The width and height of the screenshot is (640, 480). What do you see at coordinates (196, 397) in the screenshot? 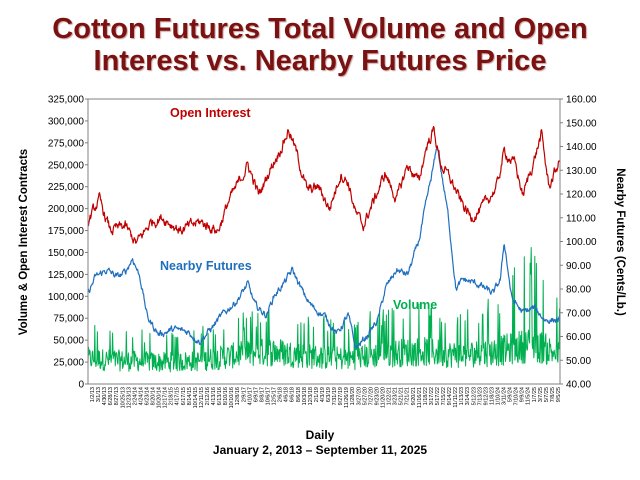
I see `x-tick-label: 10/14/15` at bounding box center [196, 397].